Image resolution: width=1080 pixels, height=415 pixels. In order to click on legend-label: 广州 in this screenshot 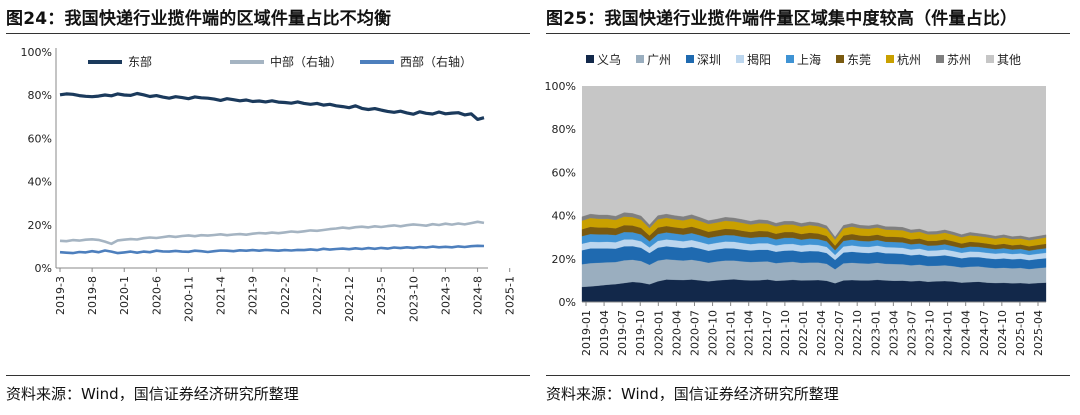, I will do `click(659, 60)`.